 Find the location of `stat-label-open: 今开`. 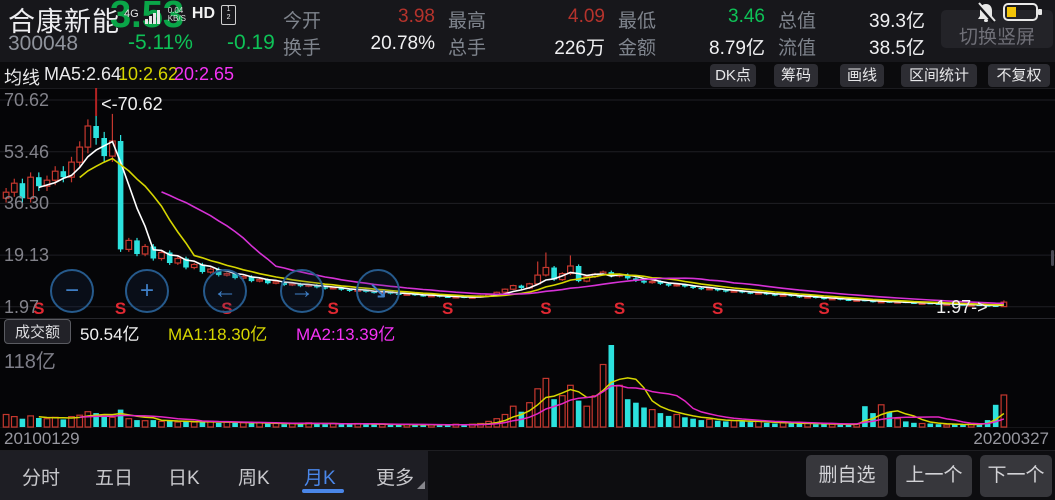

stat-label-open: 今开 is located at coordinates (302, 21).